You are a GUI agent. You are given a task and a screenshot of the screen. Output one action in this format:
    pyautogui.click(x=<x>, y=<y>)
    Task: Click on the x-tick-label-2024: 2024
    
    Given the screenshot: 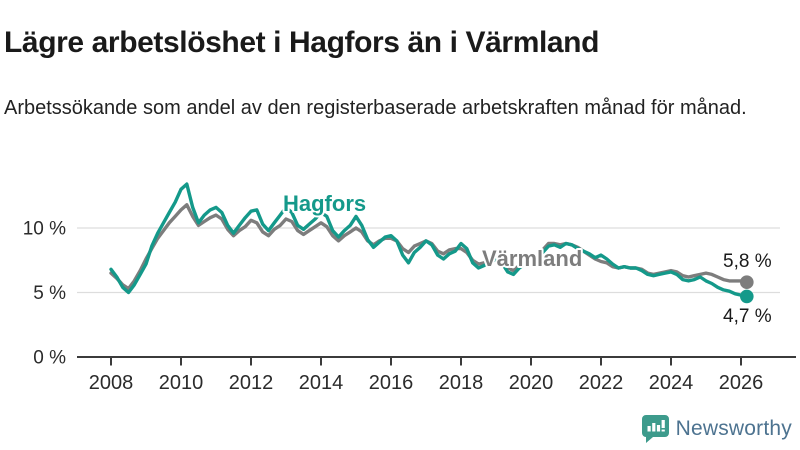 What is the action you would take?
    pyautogui.click(x=671, y=383)
    